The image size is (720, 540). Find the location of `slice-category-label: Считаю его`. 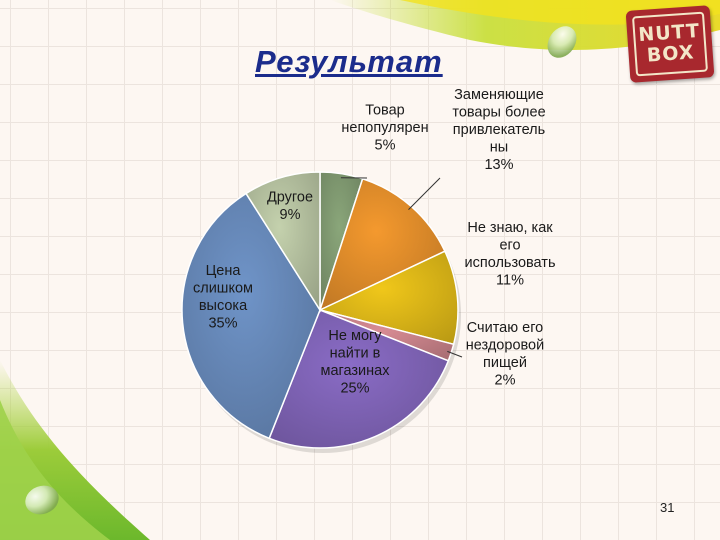

slice-category-label: Считаю его is located at coordinates (505, 328).